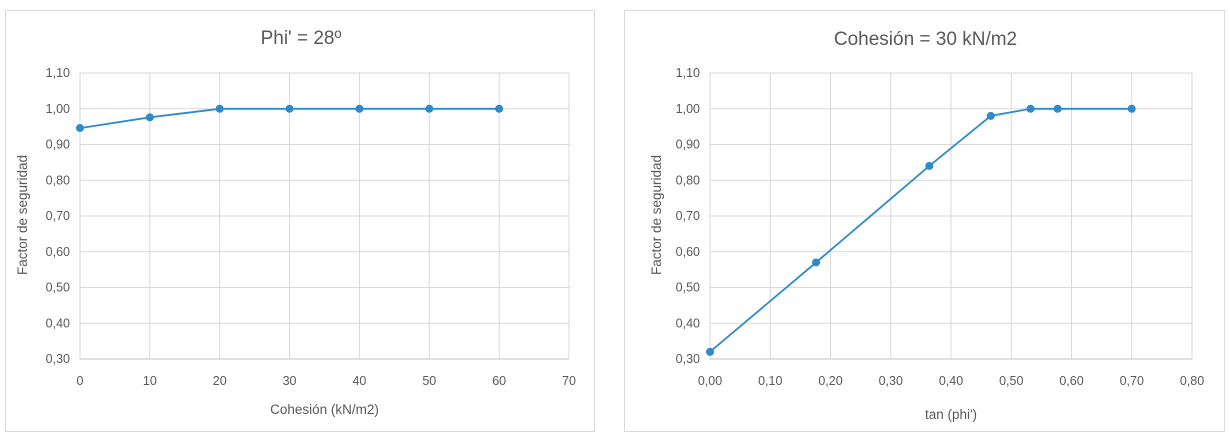 This screenshot has width=1230, height=439. I want to click on x-tick-label: 0,20, so click(830, 381).